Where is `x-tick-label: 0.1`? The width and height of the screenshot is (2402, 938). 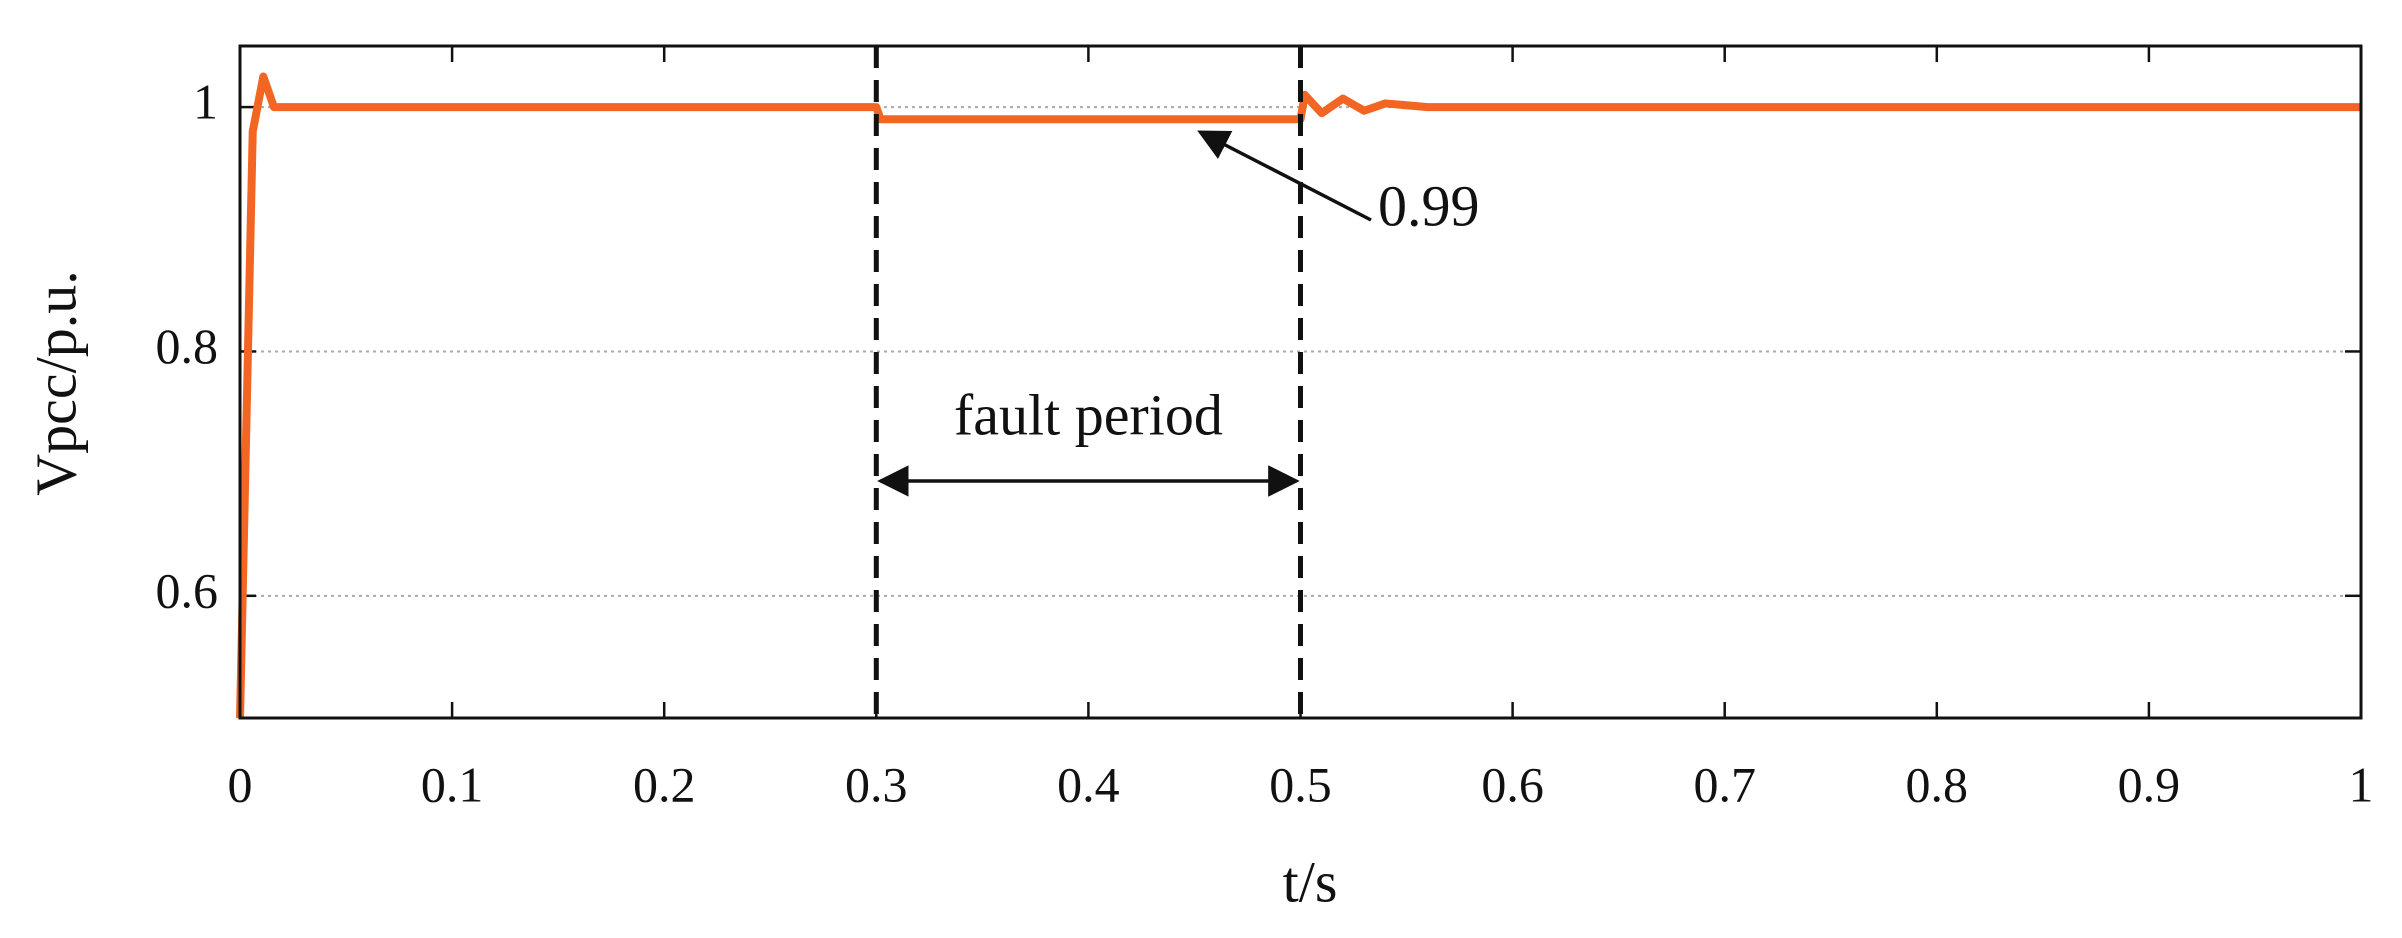 x-tick-label: 0.1 is located at coordinates (452, 784).